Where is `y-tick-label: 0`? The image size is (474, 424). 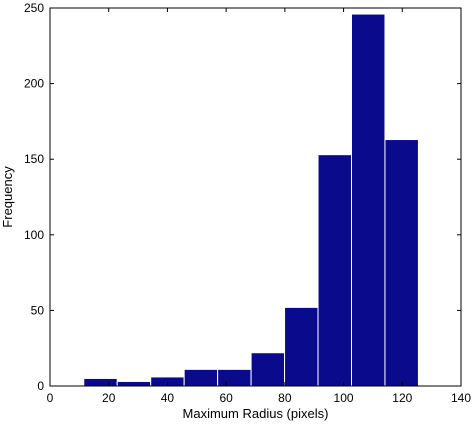
y-tick-label: 0 is located at coordinates (40, 386).